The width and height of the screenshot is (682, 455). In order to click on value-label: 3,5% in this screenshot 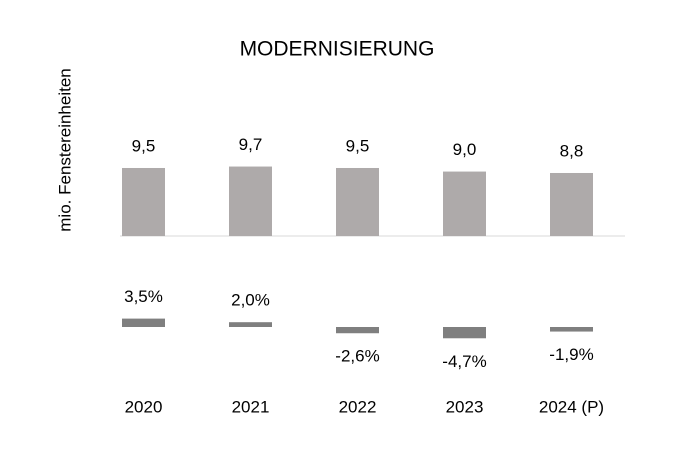, I will do `click(143, 296)`.